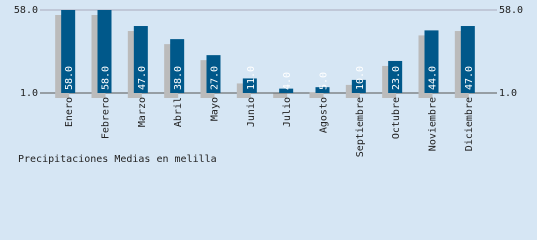 The height and width of the screenshot is (240, 537). What do you see at coordinates (324, 81) in the screenshot?
I see `value-label: 5.0` at bounding box center [324, 81].